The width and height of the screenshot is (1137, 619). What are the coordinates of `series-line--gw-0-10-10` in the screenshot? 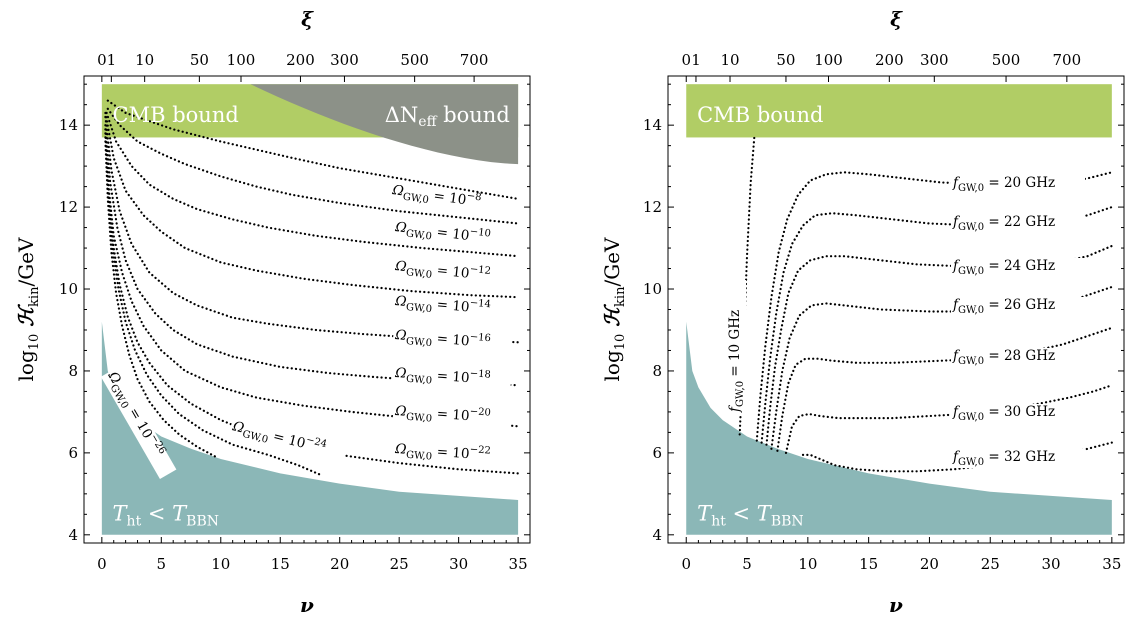 It's located at (313, 166).